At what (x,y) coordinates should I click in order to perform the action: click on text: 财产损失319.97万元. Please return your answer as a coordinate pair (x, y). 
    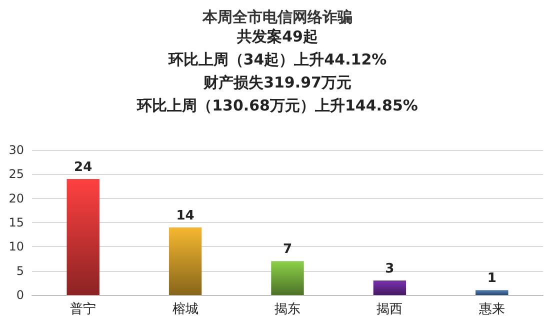
    Looking at the image, I should click on (277, 83).